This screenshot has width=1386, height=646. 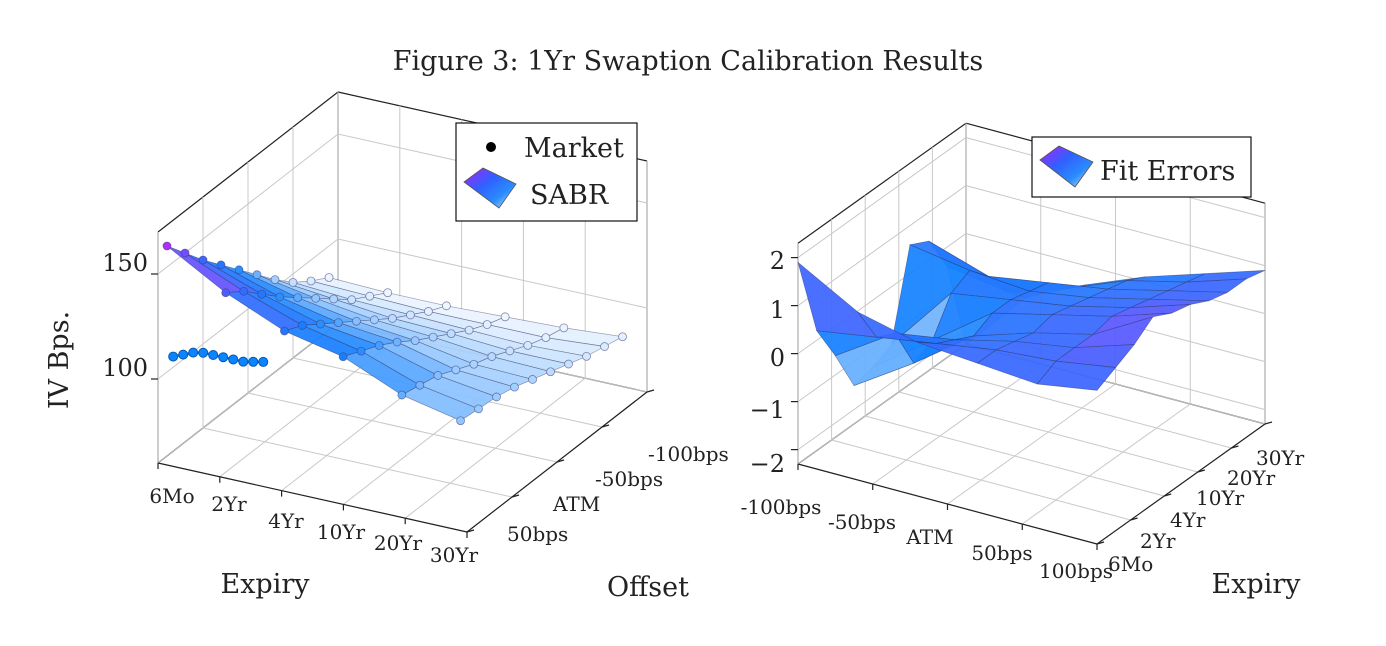 What do you see at coordinates (1181, 484) in the screenshot?
I see `right-right-edge` at bounding box center [1181, 484].